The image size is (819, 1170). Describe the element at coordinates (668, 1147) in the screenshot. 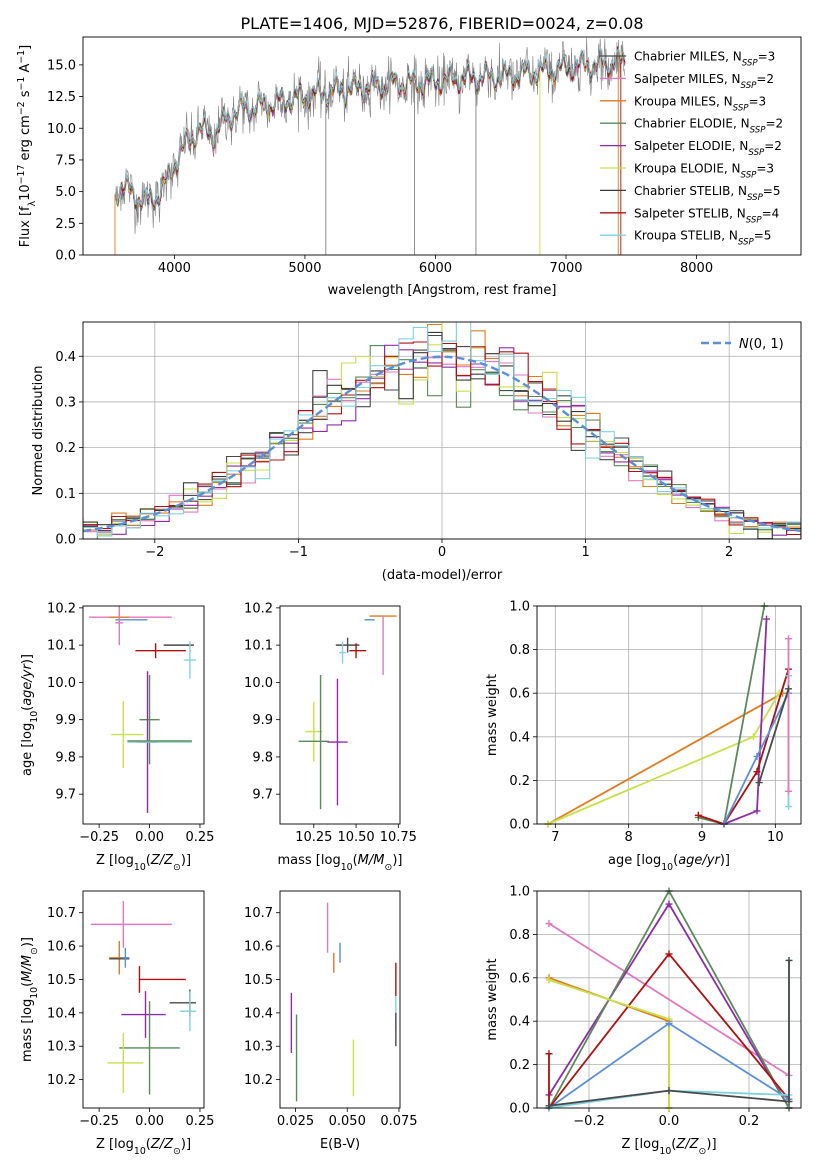

I see `massweight_vs_Z-xlabel: Z [log10(Z/Z⊙)]` at that location.